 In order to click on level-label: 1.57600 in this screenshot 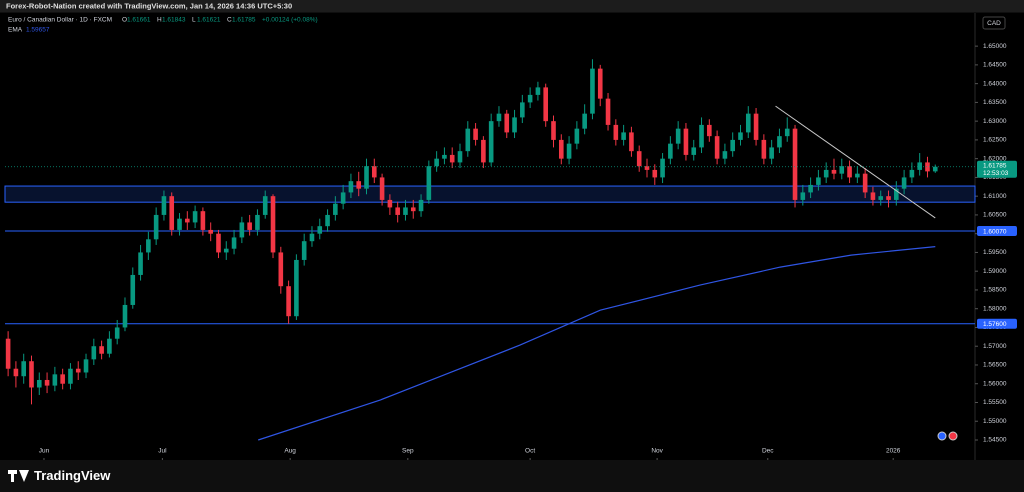, I will do `click(995, 324)`.